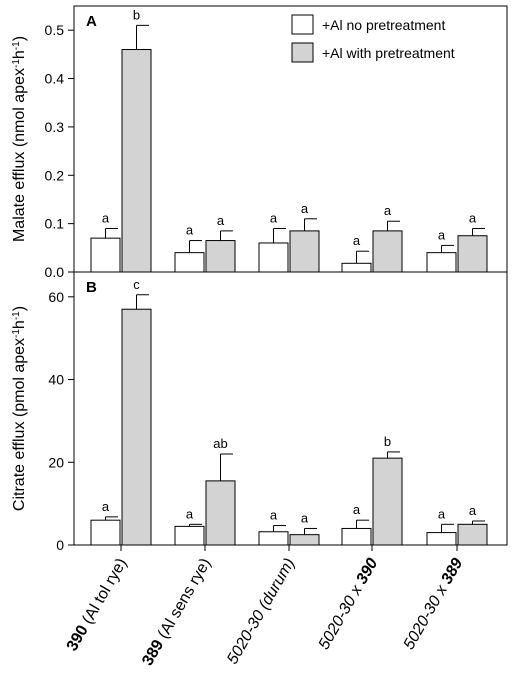 This screenshot has height=676, width=517. I want to click on y-tick-label-A: 0.5, so click(55, 30).